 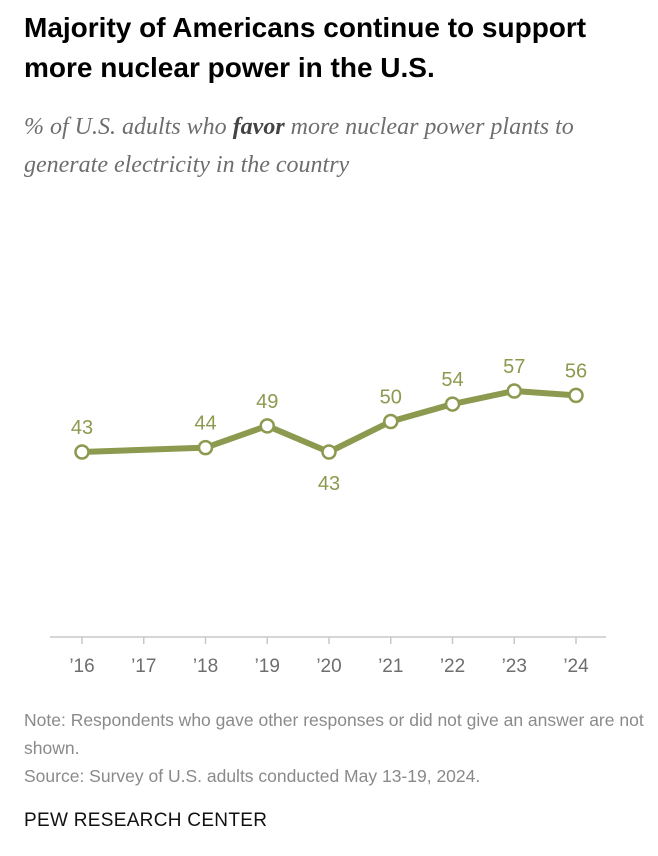 I want to click on subtitle-text-pre: % of U.S. adults who, so click(x=128, y=127).